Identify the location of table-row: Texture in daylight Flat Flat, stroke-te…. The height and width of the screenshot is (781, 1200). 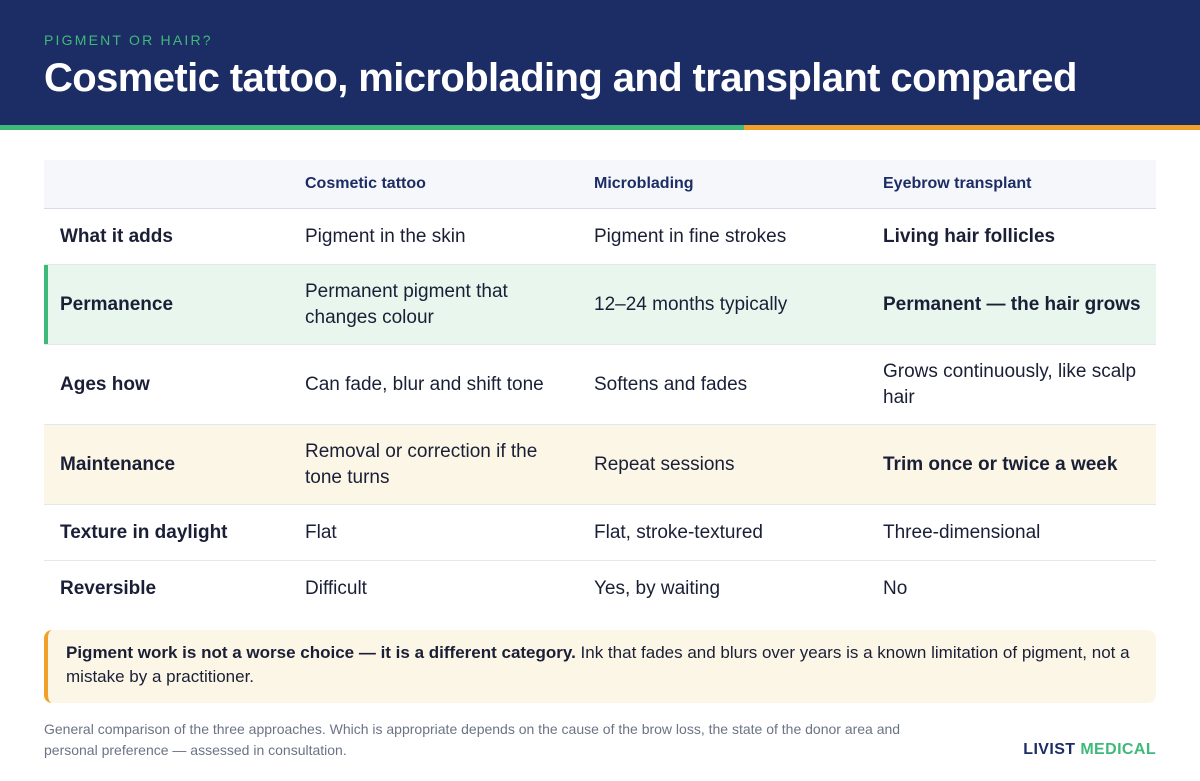
(600, 533).